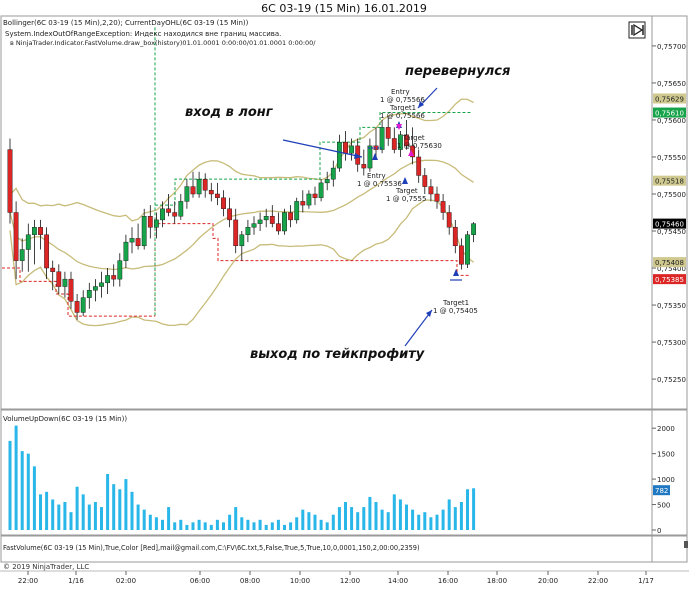  What do you see at coordinates (344, 549) in the screenshot?
I see `fastvolume-panel` at bounding box center [344, 549].